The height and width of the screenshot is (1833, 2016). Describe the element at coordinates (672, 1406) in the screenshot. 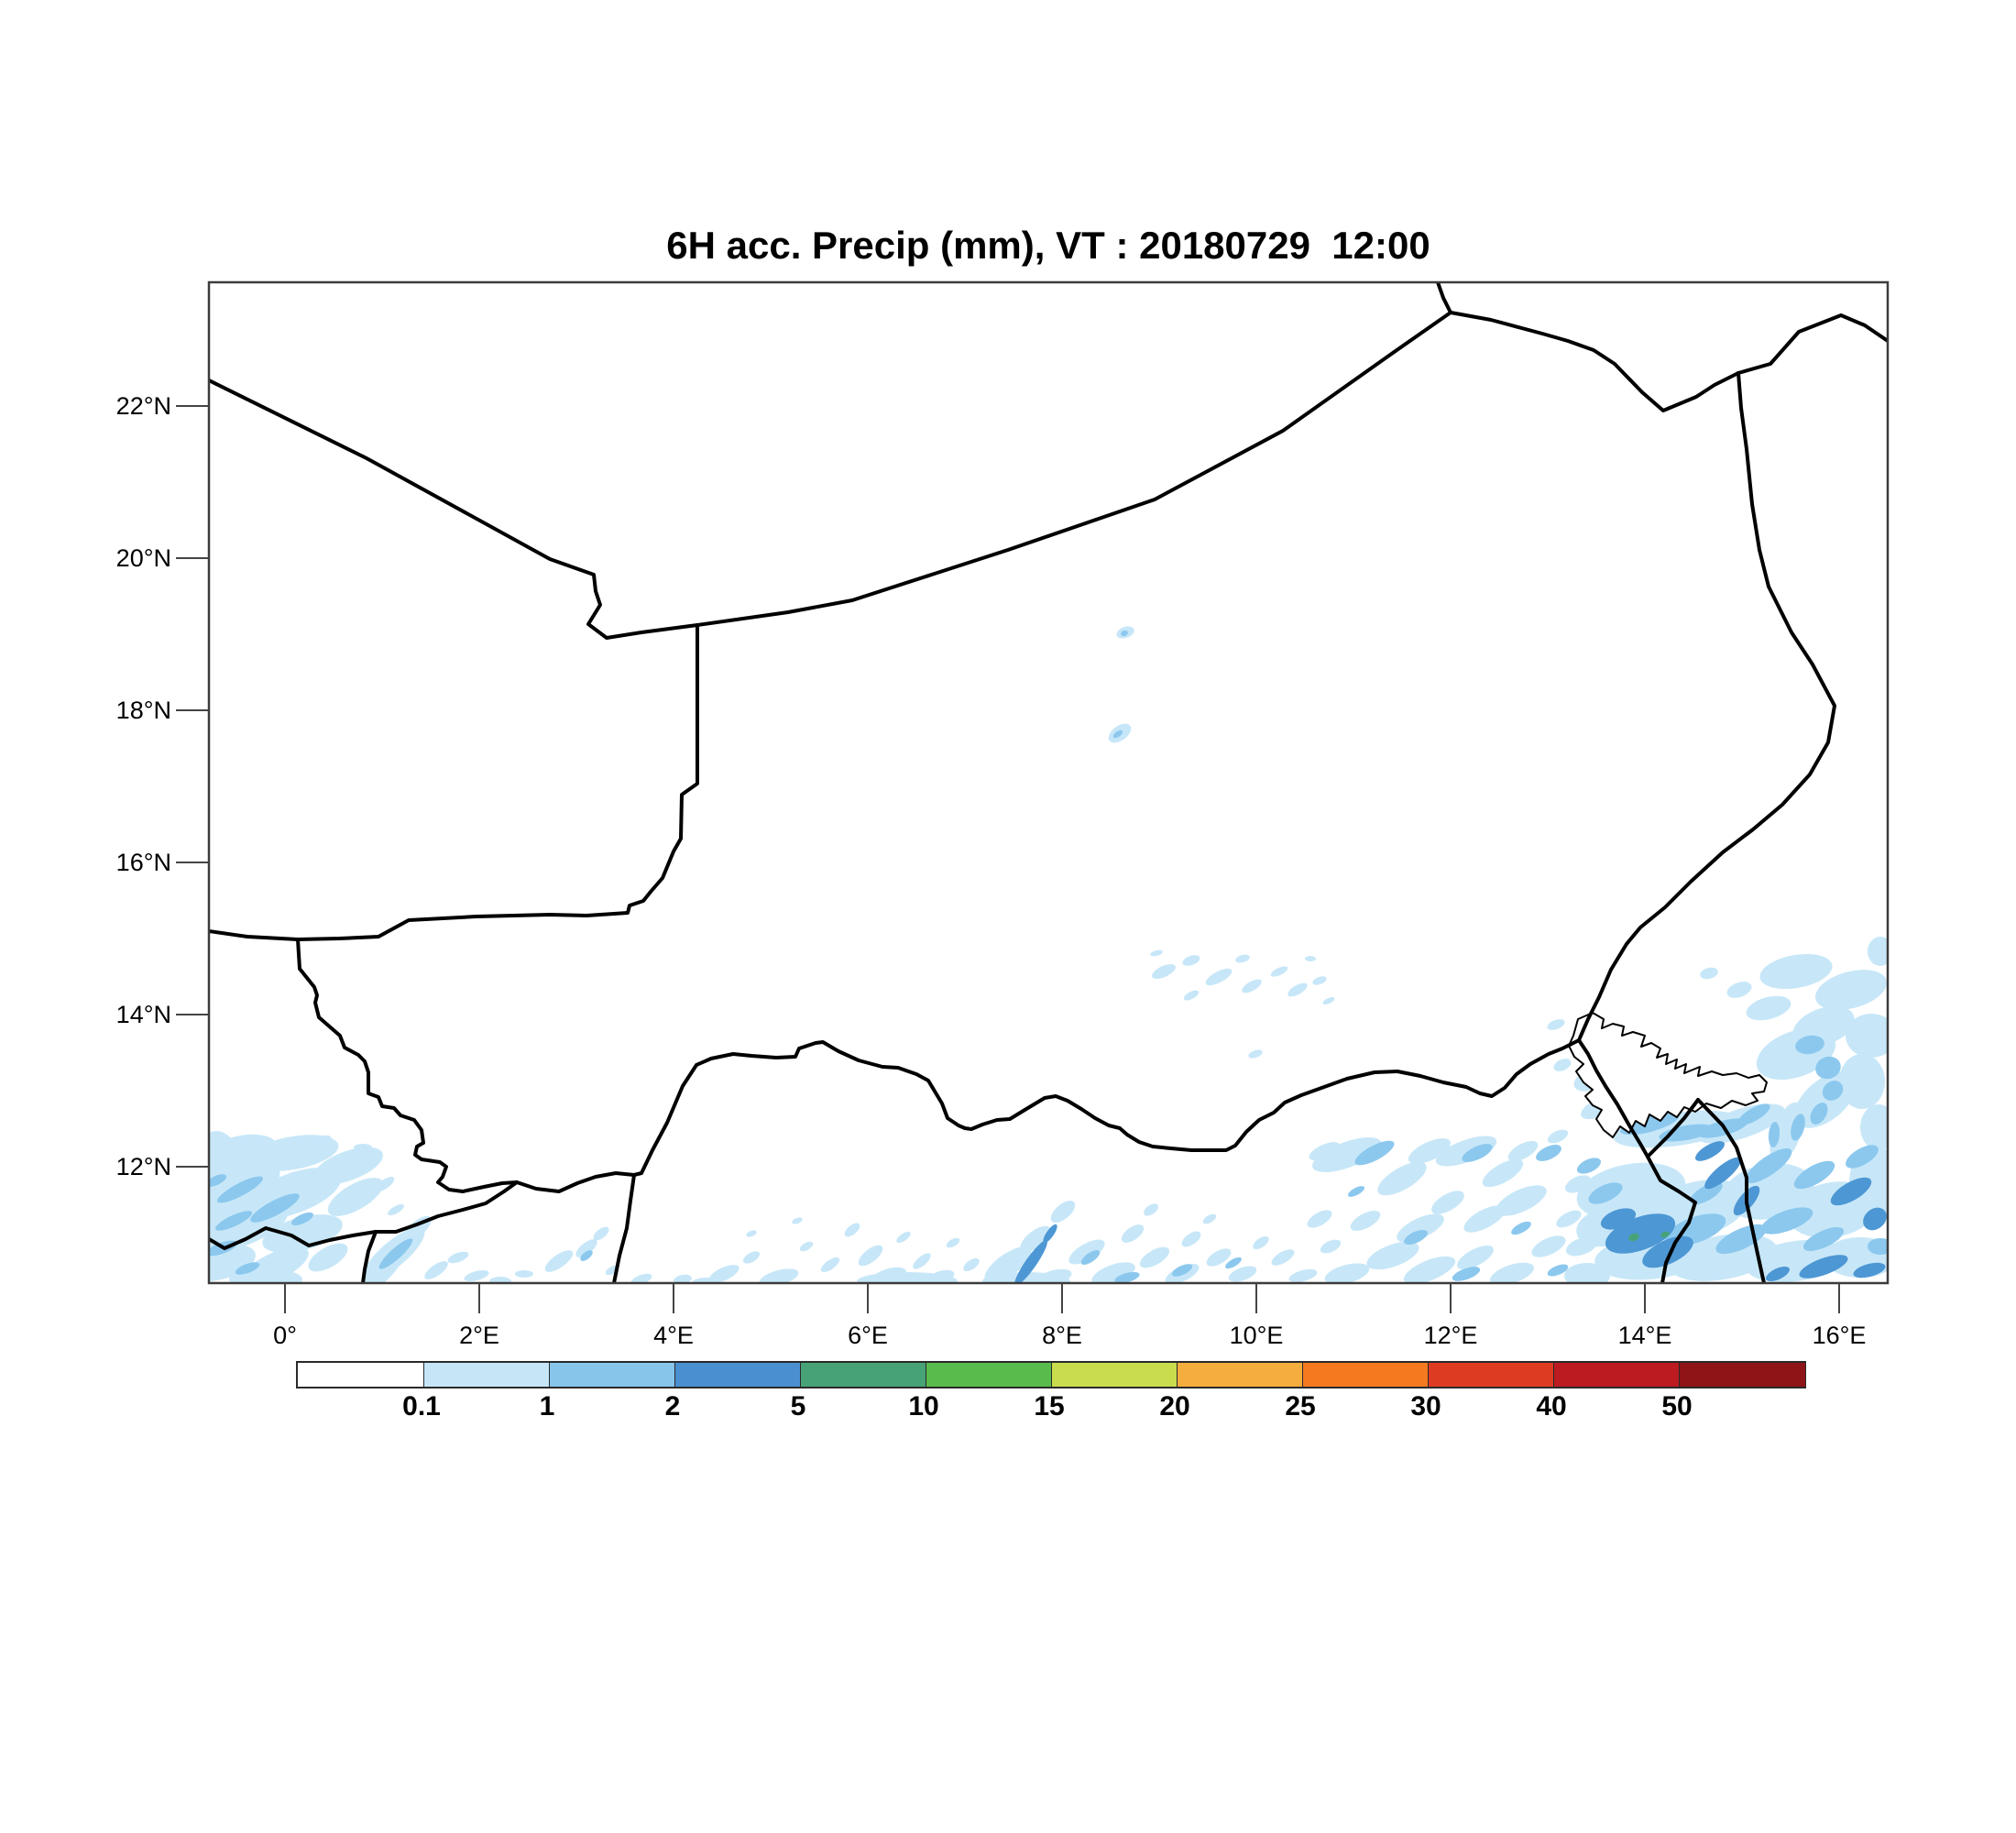

I see `colorbar-tick-label: 2` at that location.